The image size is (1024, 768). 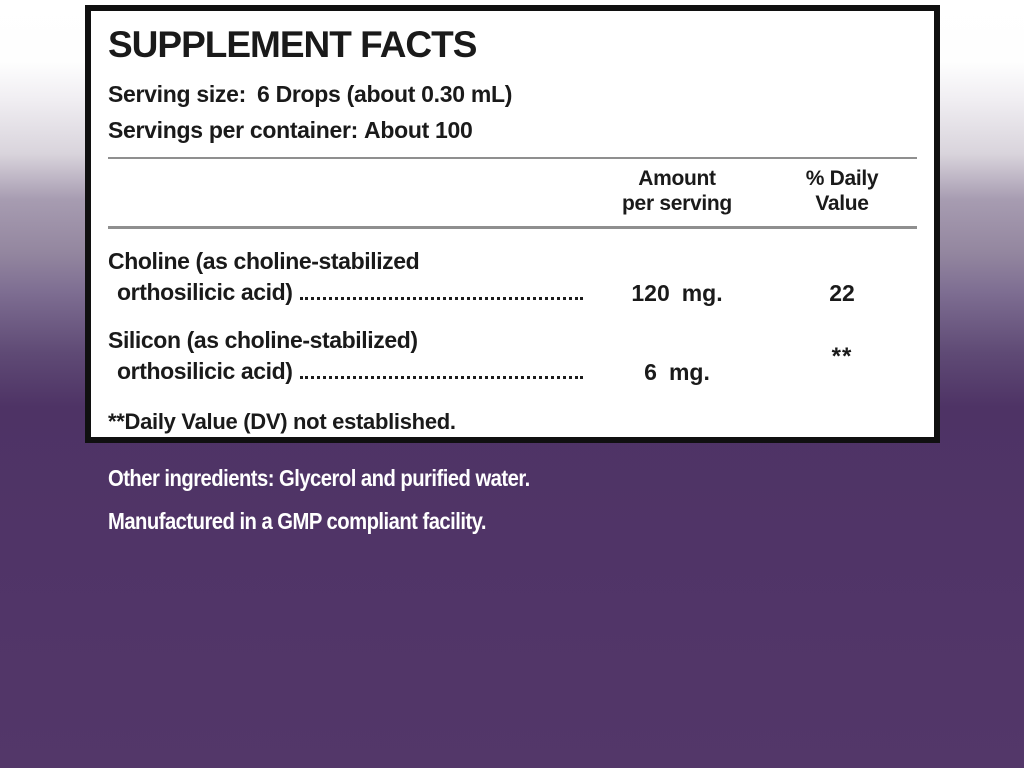 What do you see at coordinates (650, 372) in the screenshot?
I see `amount-value: 6` at bounding box center [650, 372].